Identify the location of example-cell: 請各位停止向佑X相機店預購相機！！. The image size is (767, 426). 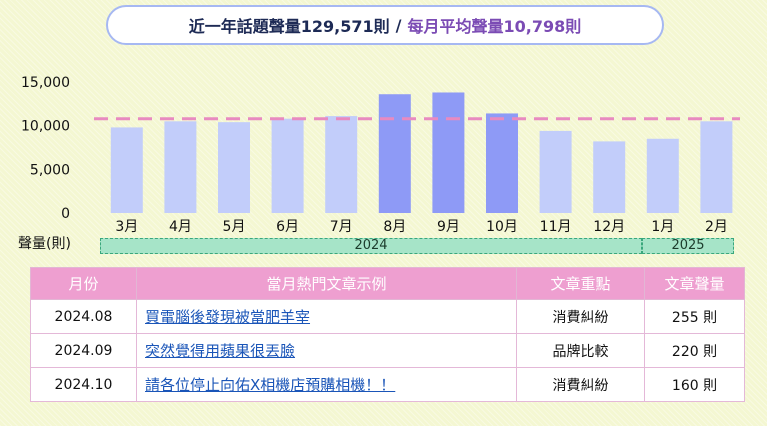
(326, 384).